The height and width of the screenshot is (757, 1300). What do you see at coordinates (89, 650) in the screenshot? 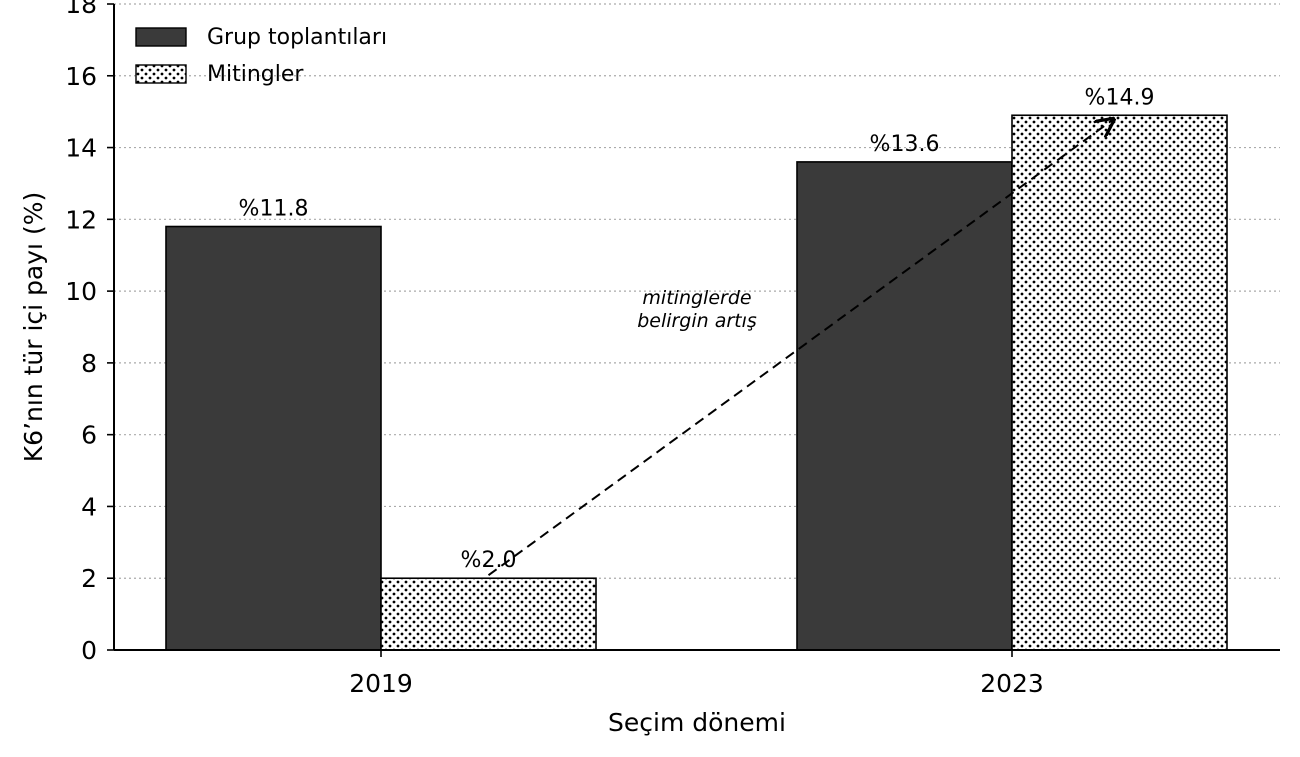
I see `y-tick-label: 0` at bounding box center [89, 650].